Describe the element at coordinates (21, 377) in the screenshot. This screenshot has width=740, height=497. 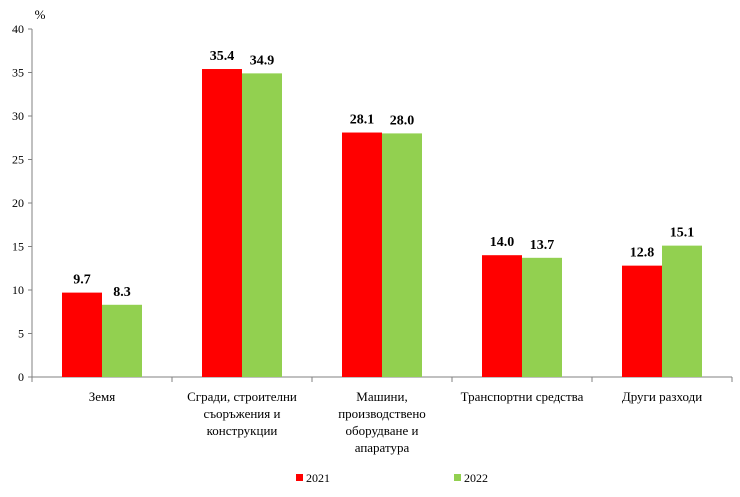
I see `y-tick-label: 0` at that location.